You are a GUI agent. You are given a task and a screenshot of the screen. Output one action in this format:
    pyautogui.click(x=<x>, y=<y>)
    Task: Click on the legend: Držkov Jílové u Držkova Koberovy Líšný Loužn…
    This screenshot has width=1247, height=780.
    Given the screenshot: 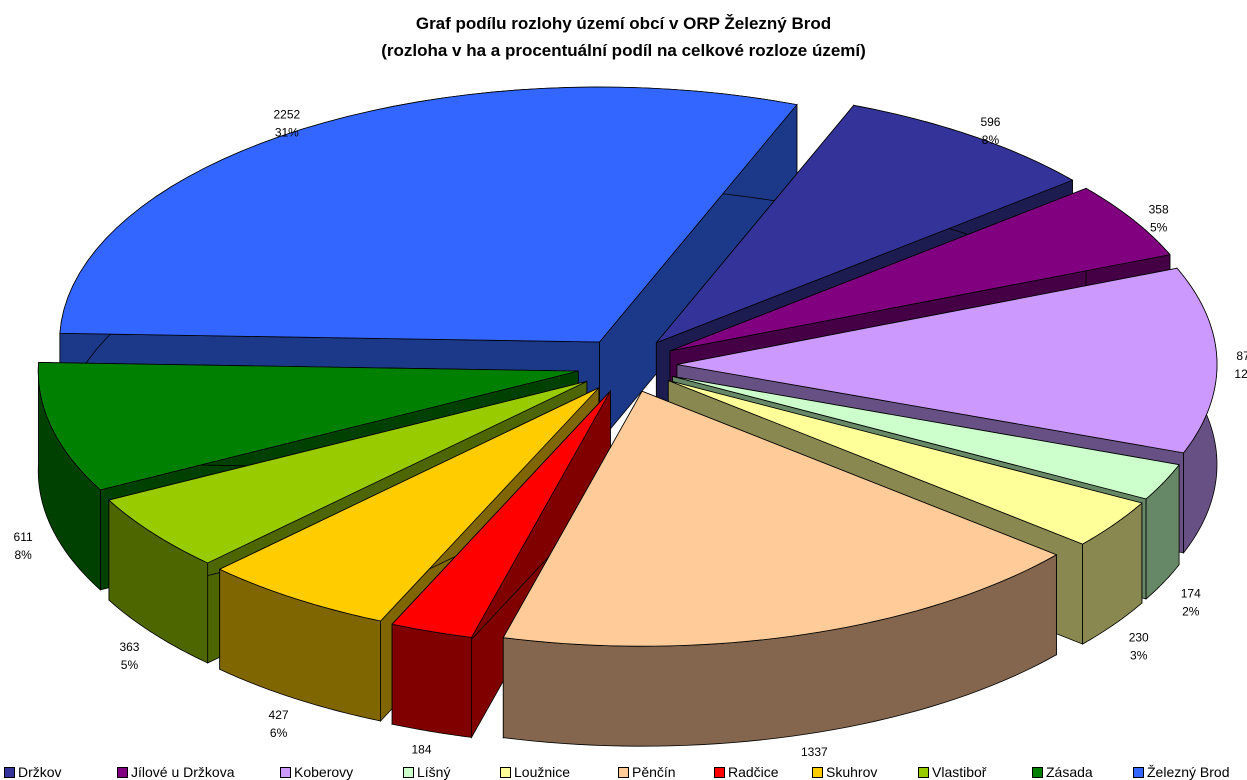 What is the action you would take?
    pyautogui.click(x=623, y=772)
    